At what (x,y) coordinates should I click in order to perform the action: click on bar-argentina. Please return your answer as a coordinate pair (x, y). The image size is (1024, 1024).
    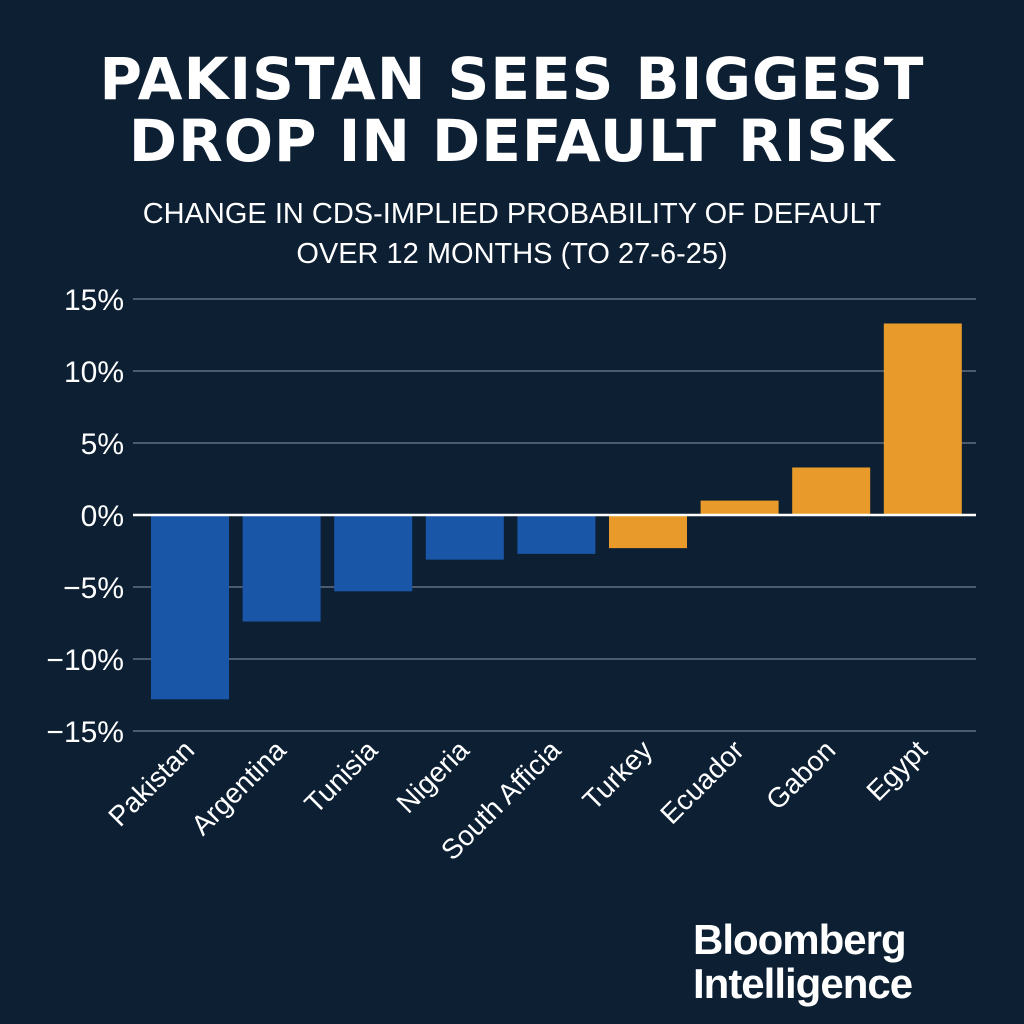
    Looking at the image, I should click on (281, 568).